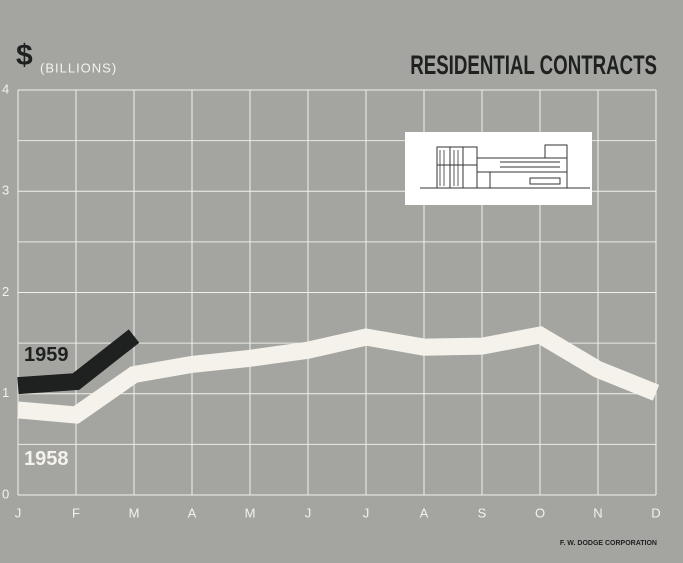  Describe the element at coordinates (5, 88) in the screenshot. I see `y-tick-label: 4` at that location.